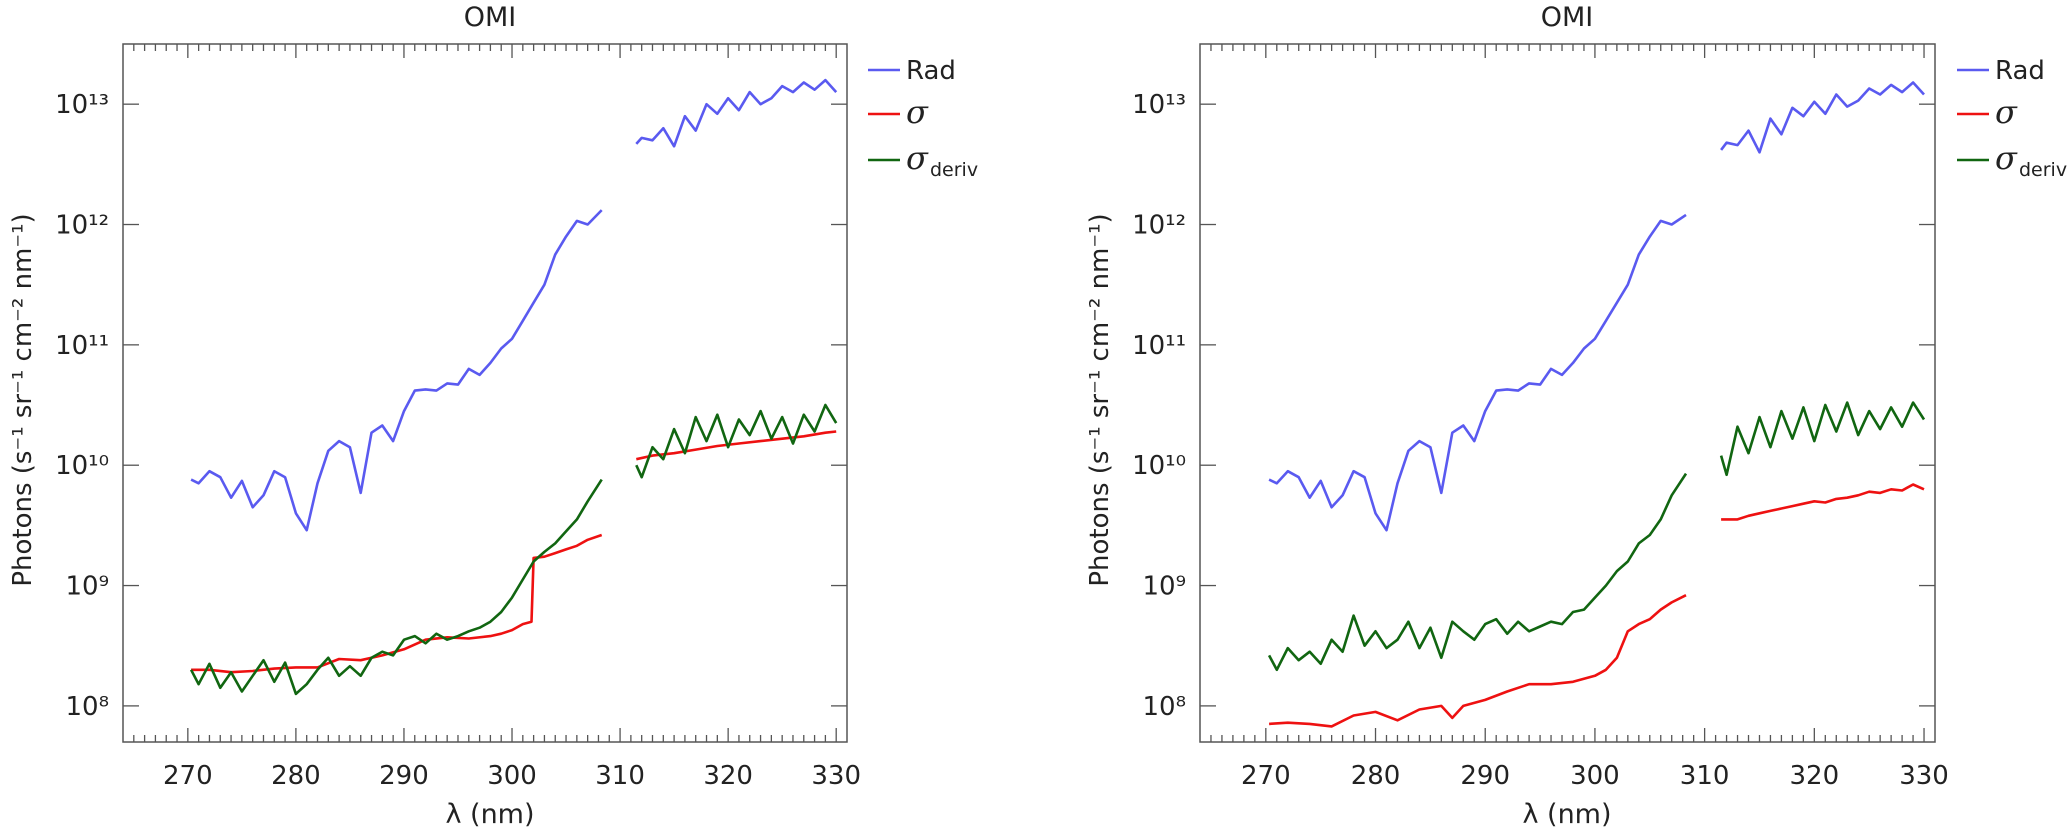 This screenshot has height=833, width=2067. Describe the element at coordinates (1566, 814) in the screenshot. I see `x-axis-label-right: λ (nm)` at that location.